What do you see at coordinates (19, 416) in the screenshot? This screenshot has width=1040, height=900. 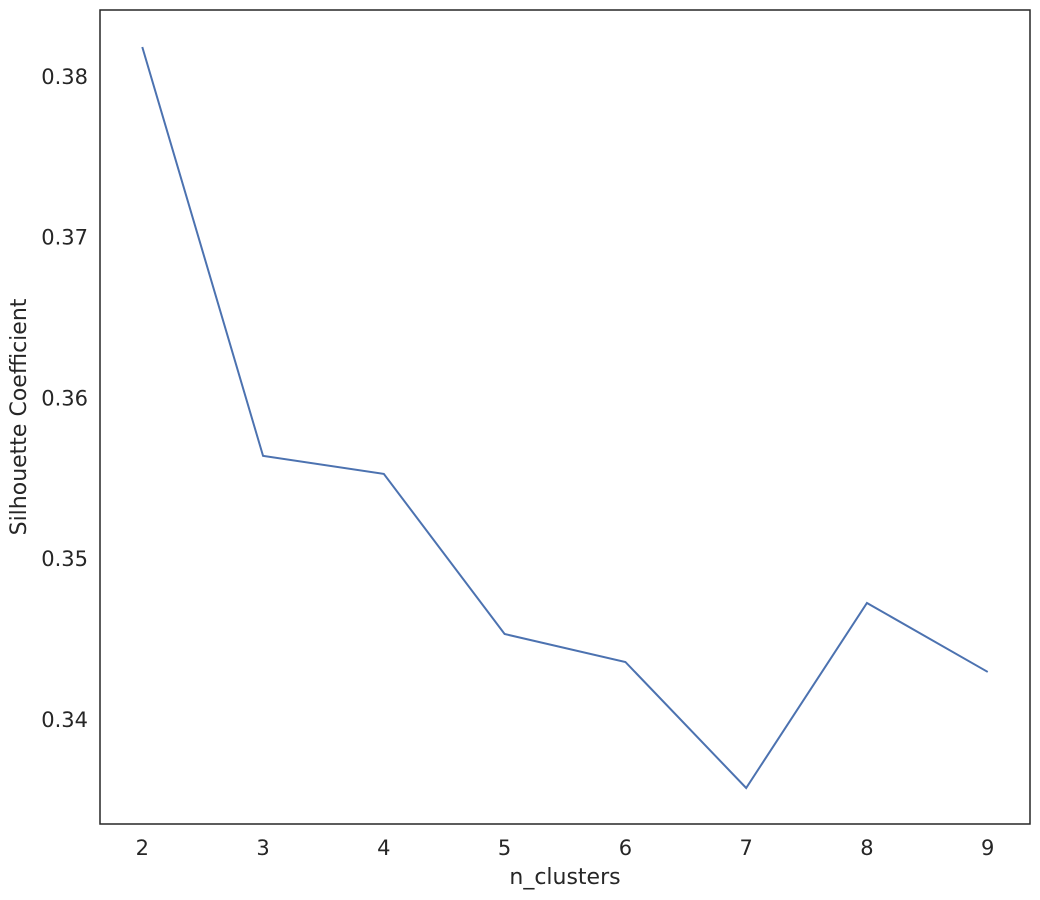 I see `y-axis-label: Silhouette Coefficient` at bounding box center [19, 416].